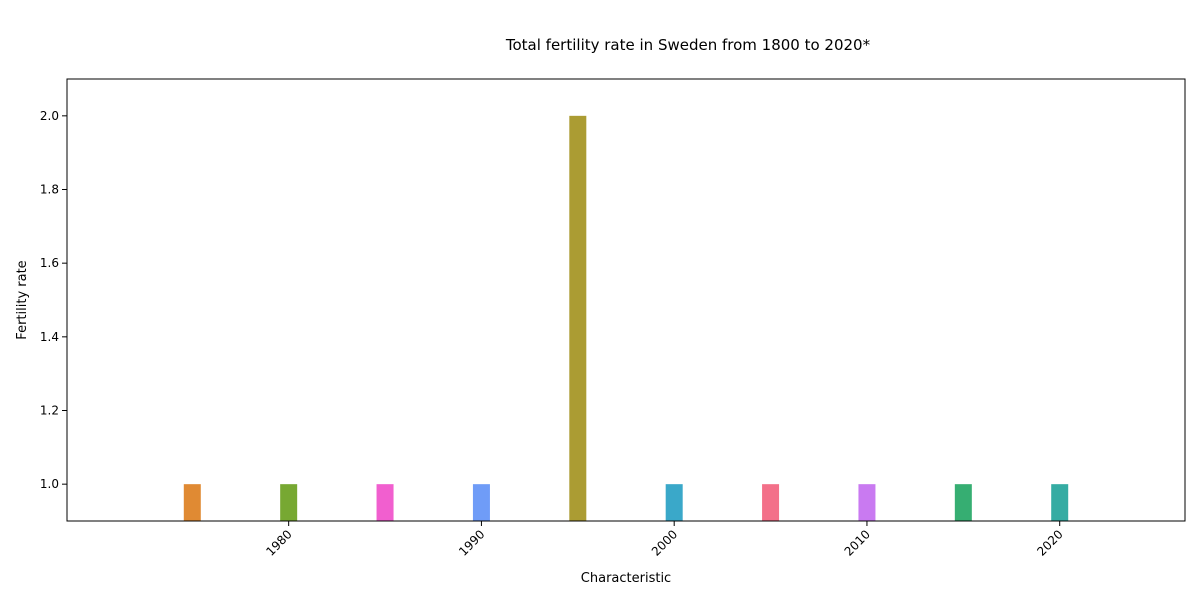  What do you see at coordinates (49, 190) in the screenshot?
I see `y-tick-label: 1.8` at bounding box center [49, 190].